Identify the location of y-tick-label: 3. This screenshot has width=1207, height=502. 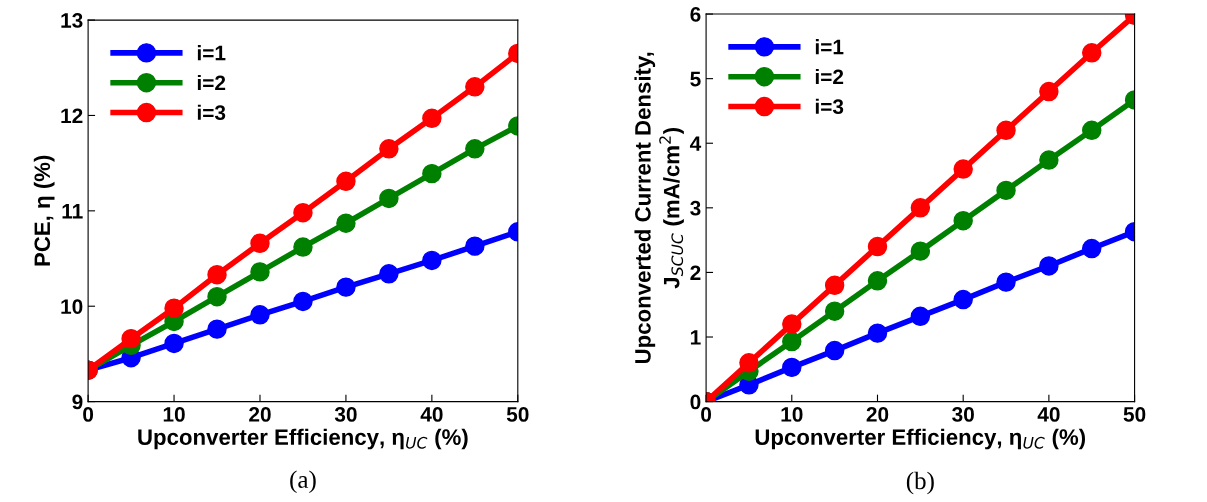
(695, 208).